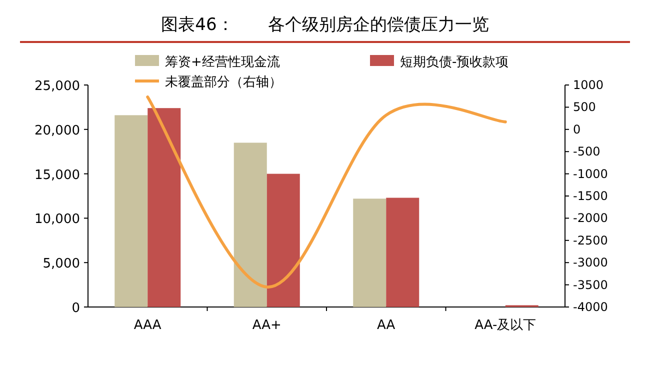  What do you see at coordinates (57, 86) in the screenshot?
I see `y-tick-label: 25,000` at bounding box center [57, 86].